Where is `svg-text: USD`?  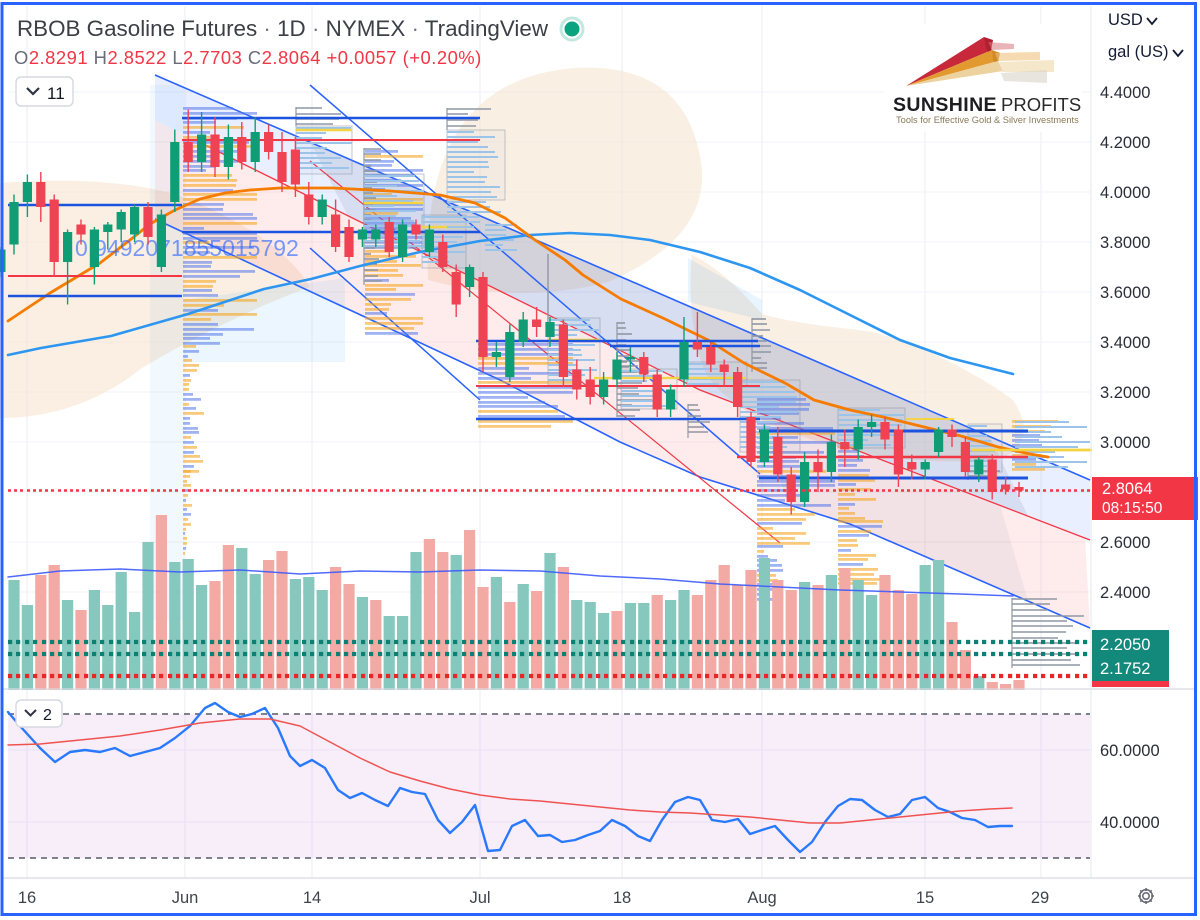 svg-text: USD is located at coordinates (1125, 20).